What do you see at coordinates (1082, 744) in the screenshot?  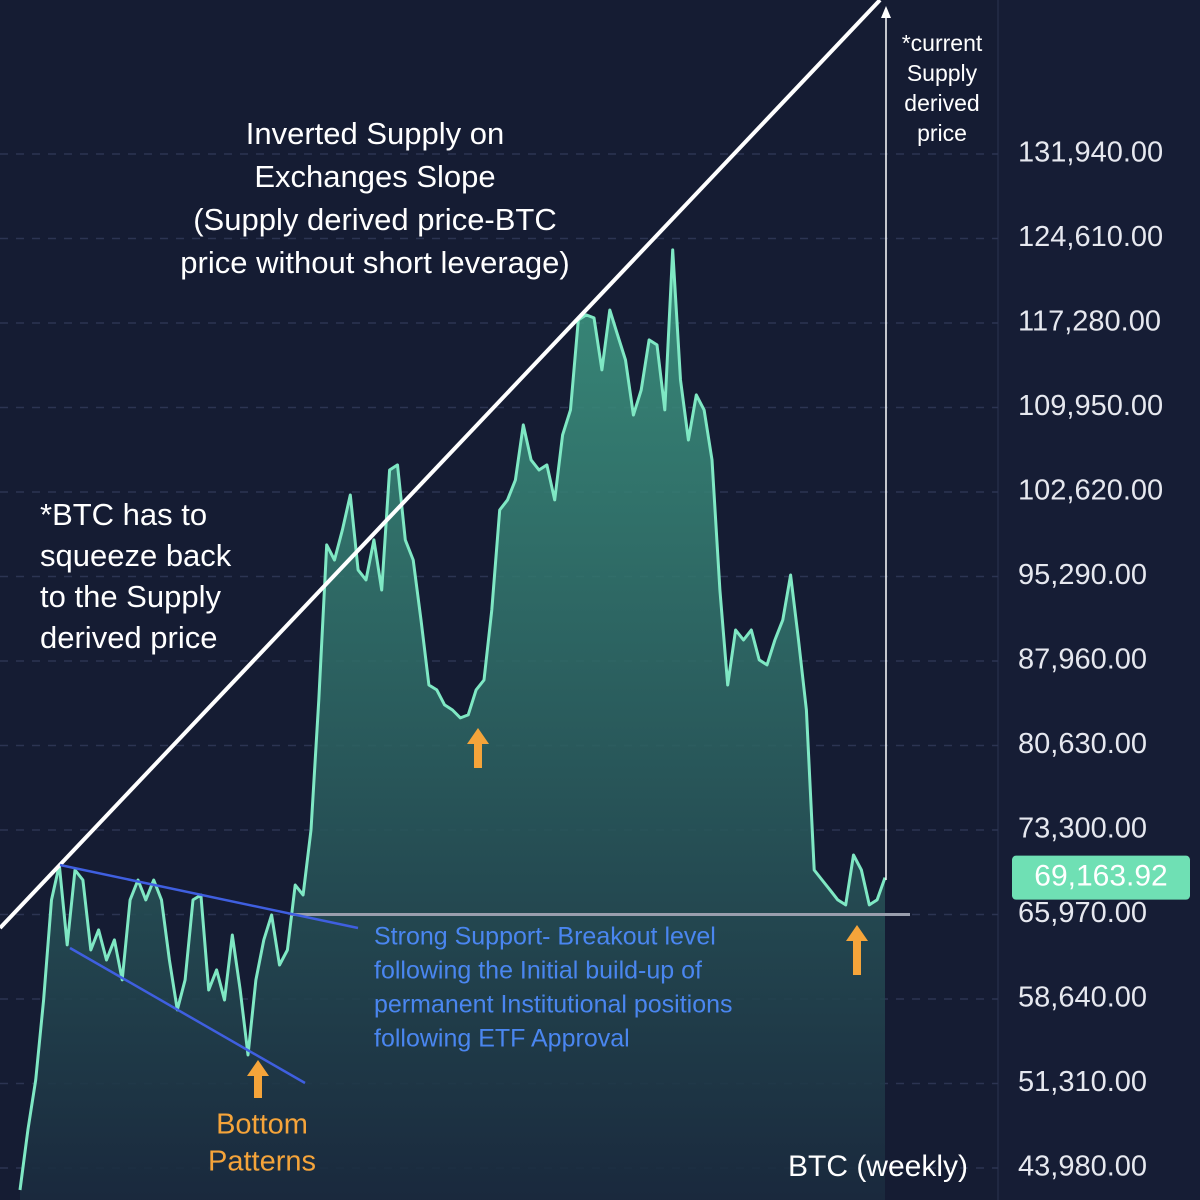 I see `y-tick-label: 80,630.00` at bounding box center [1082, 744].